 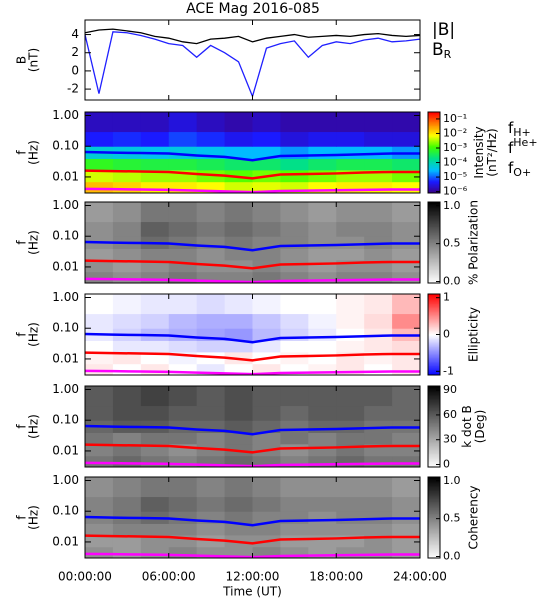 What do you see at coordinates (480, 427) in the screenshot?
I see `colorbar-label: (Deg)` at bounding box center [480, 427].